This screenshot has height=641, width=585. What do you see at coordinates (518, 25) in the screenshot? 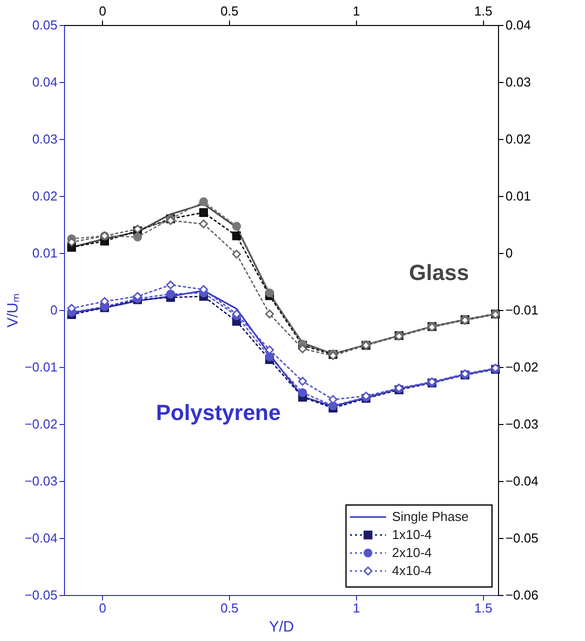
I see `y2-tick-label: 0.04` at bounding box center [518, 25].